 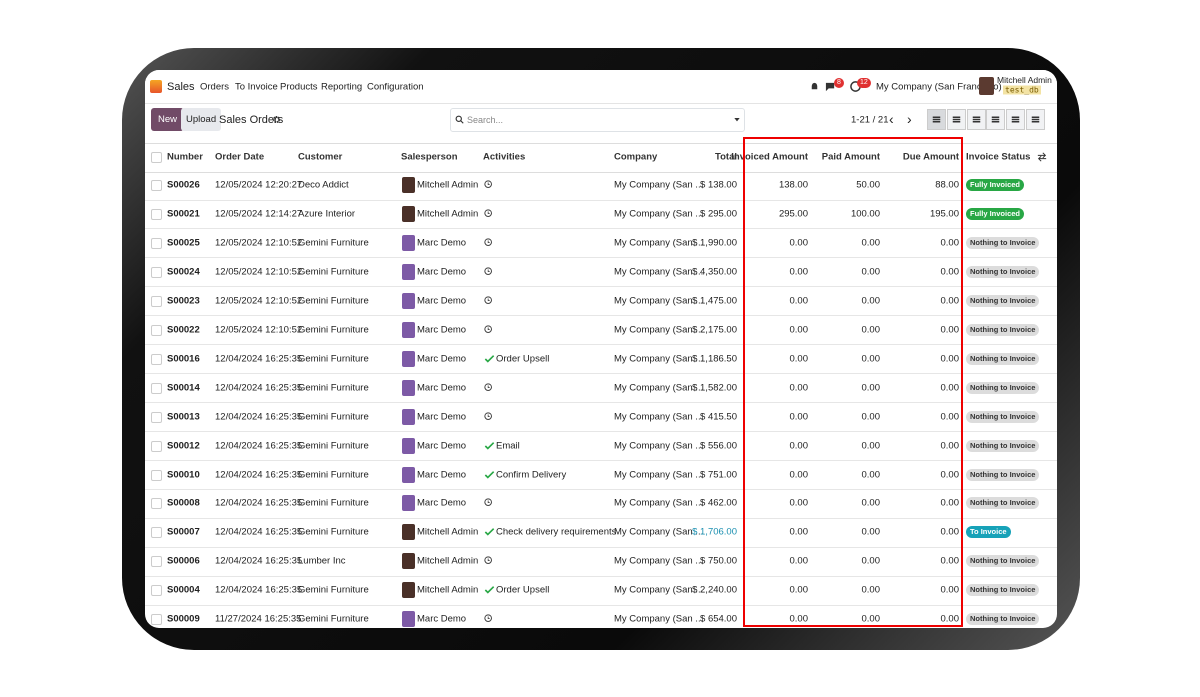 What do you see at coordinates (183, 330) in the screenshot?
I see `order-number: S00022` at bounding box center [183, 330].